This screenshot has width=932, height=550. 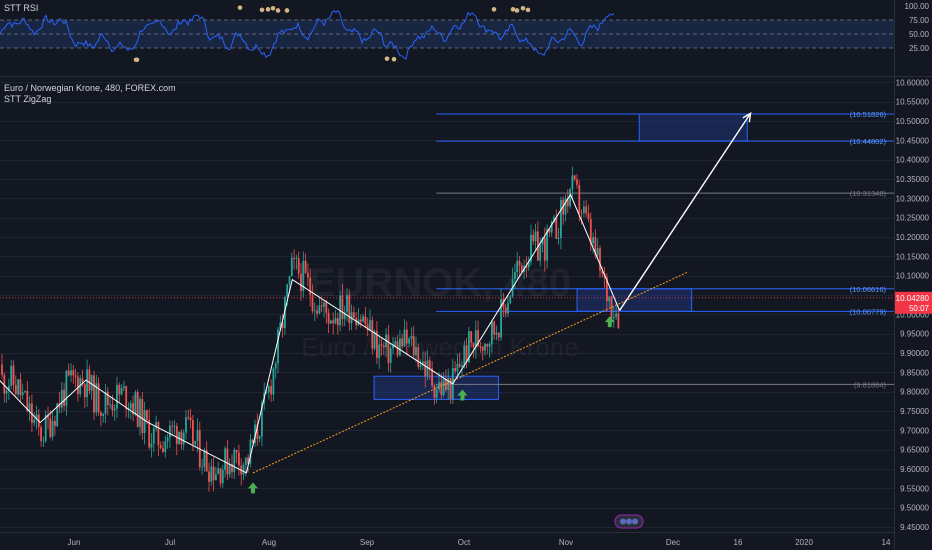 What do you see at coordinates (629, 521) in the screenshot?
I see `event-icon` at bounding box center [629, 521].